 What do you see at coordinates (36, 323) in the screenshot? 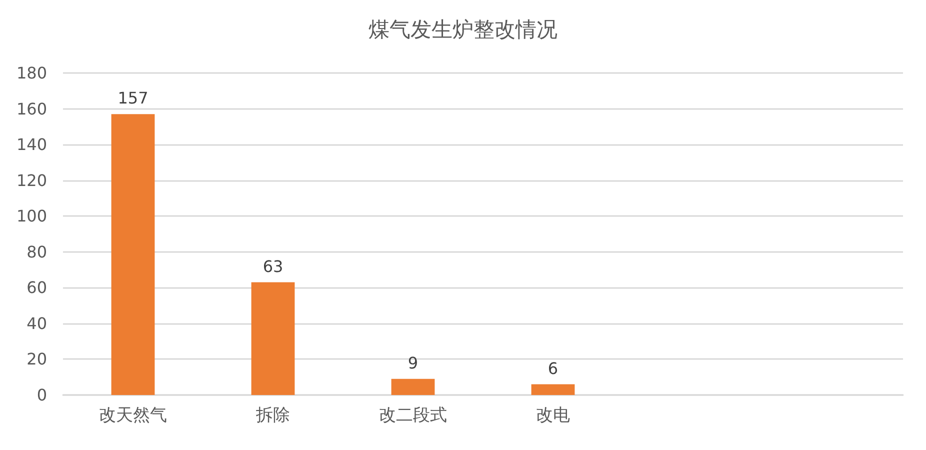
I see `y-tick-label: 40` at bounding box center [36, 323].